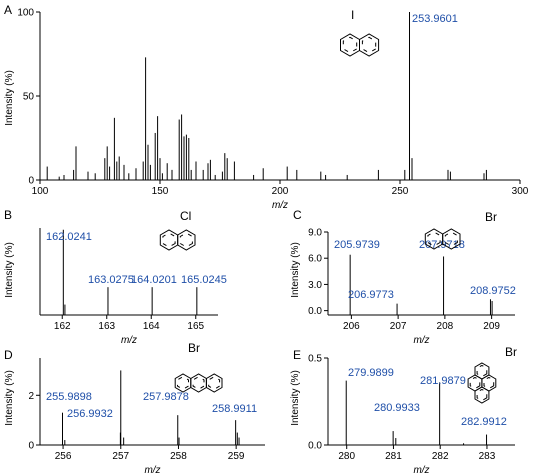 The image size is (550, 476). I want to click on peak-mz-label: 205.9739, so click(357, 245).